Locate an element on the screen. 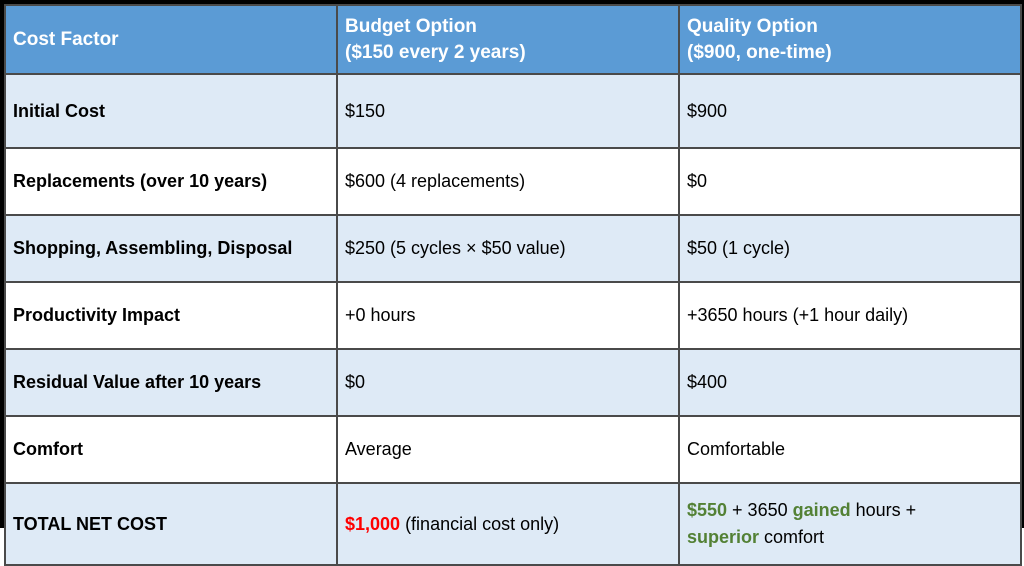 This screenshot has height=566, width=1024. col-header-label: Quality Option is located at coordinates (752, 26).